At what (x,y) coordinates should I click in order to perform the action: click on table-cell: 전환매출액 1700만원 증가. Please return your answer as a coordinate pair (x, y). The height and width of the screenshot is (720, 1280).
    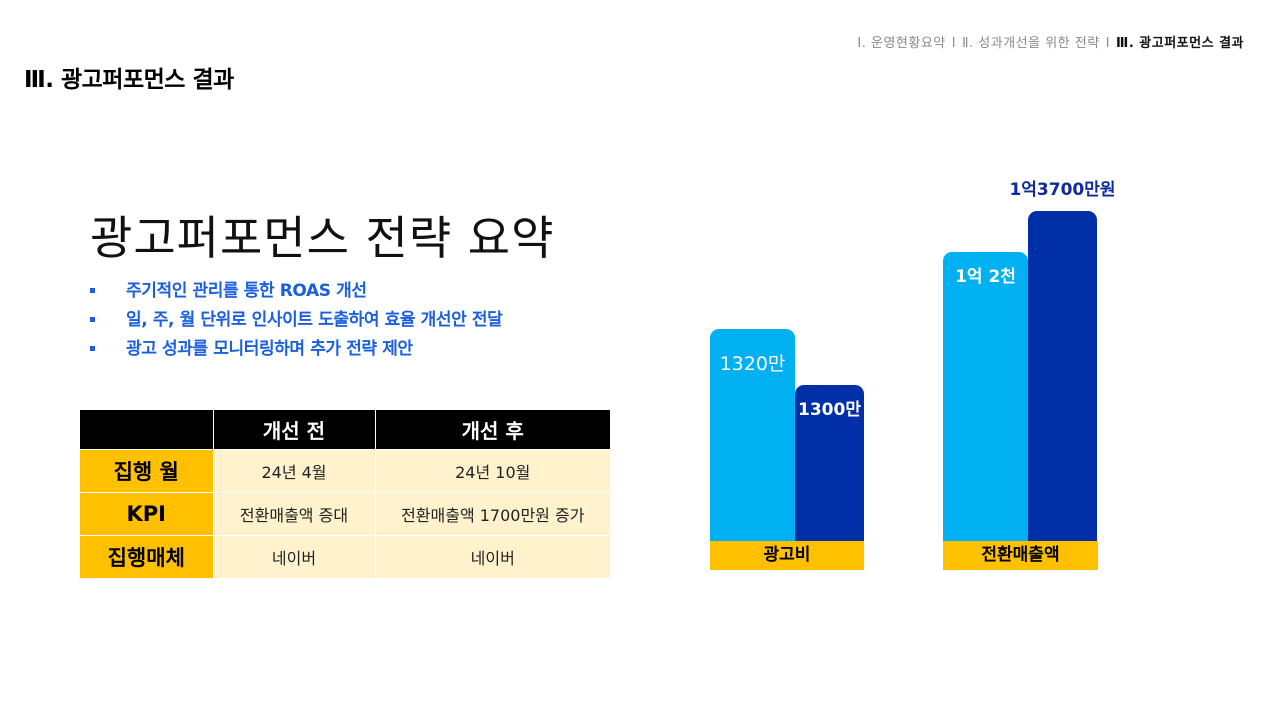
    Looking at the image, I should click on (492, 514).